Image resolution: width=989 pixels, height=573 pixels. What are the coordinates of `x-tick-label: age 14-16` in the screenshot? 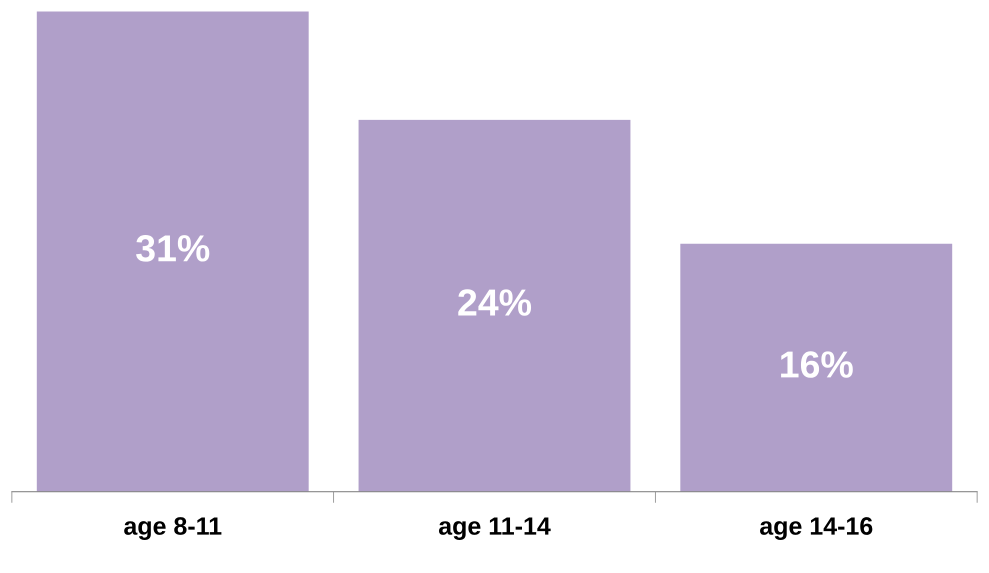 It's located at (816, 528).